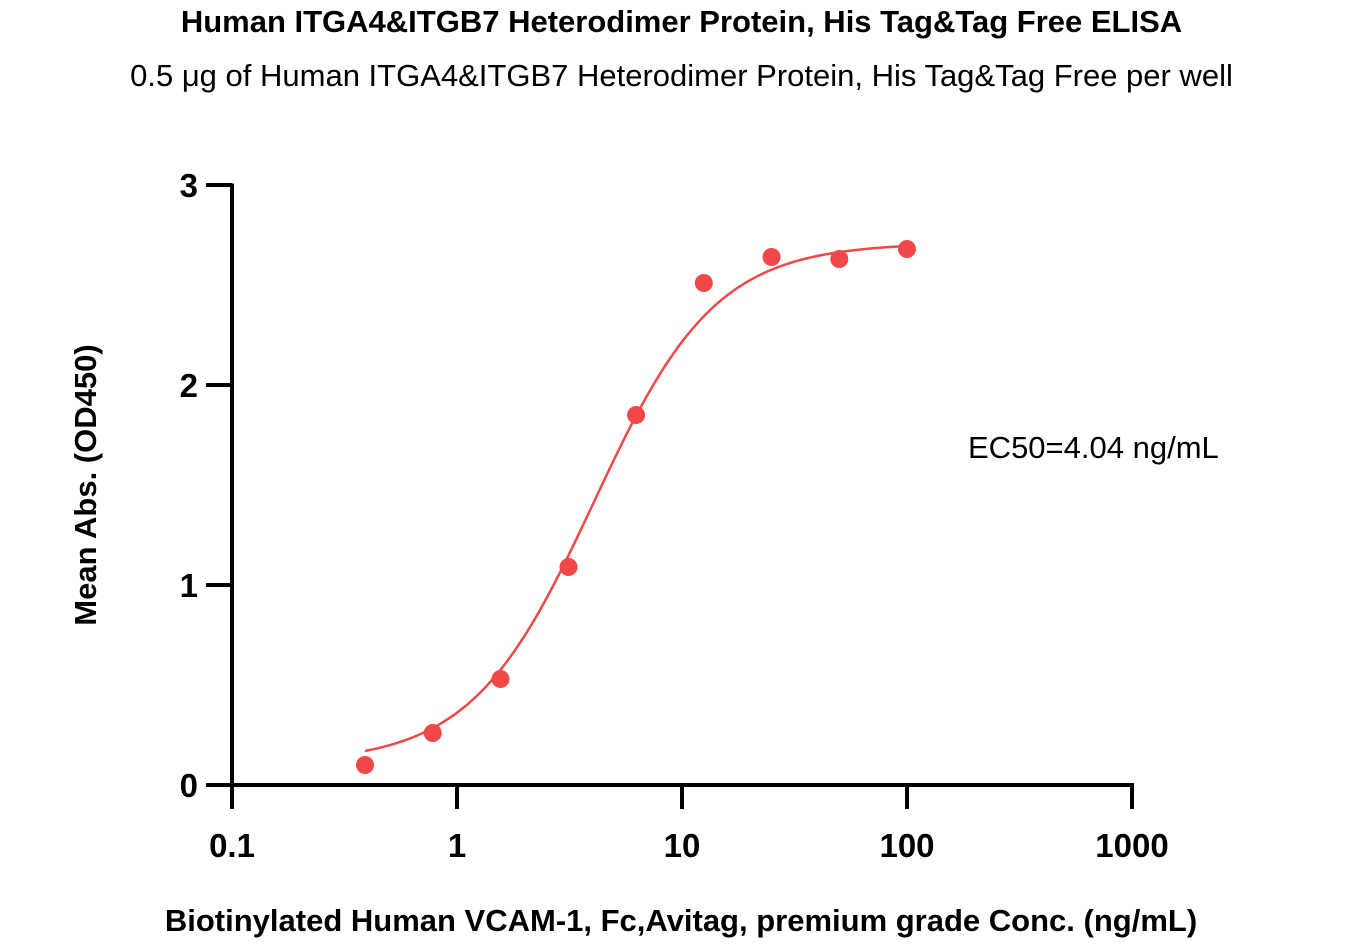 The width and height of the screenshot is (1363, 948). I want to click on y-axis-title: Mean Abs. (OD450), so click(85, 484).